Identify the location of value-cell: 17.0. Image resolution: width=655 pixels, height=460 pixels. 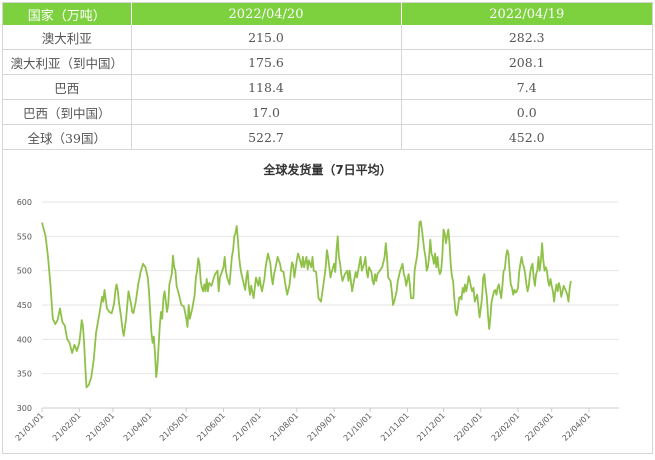
(266, 112).